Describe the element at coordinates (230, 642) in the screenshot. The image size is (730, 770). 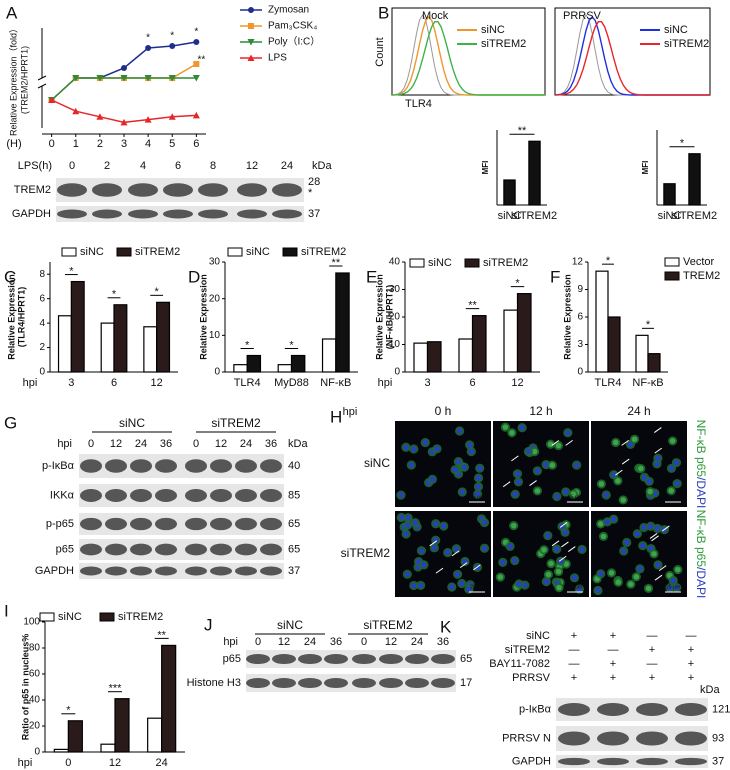
I see `lane-header: hpi` at that location.